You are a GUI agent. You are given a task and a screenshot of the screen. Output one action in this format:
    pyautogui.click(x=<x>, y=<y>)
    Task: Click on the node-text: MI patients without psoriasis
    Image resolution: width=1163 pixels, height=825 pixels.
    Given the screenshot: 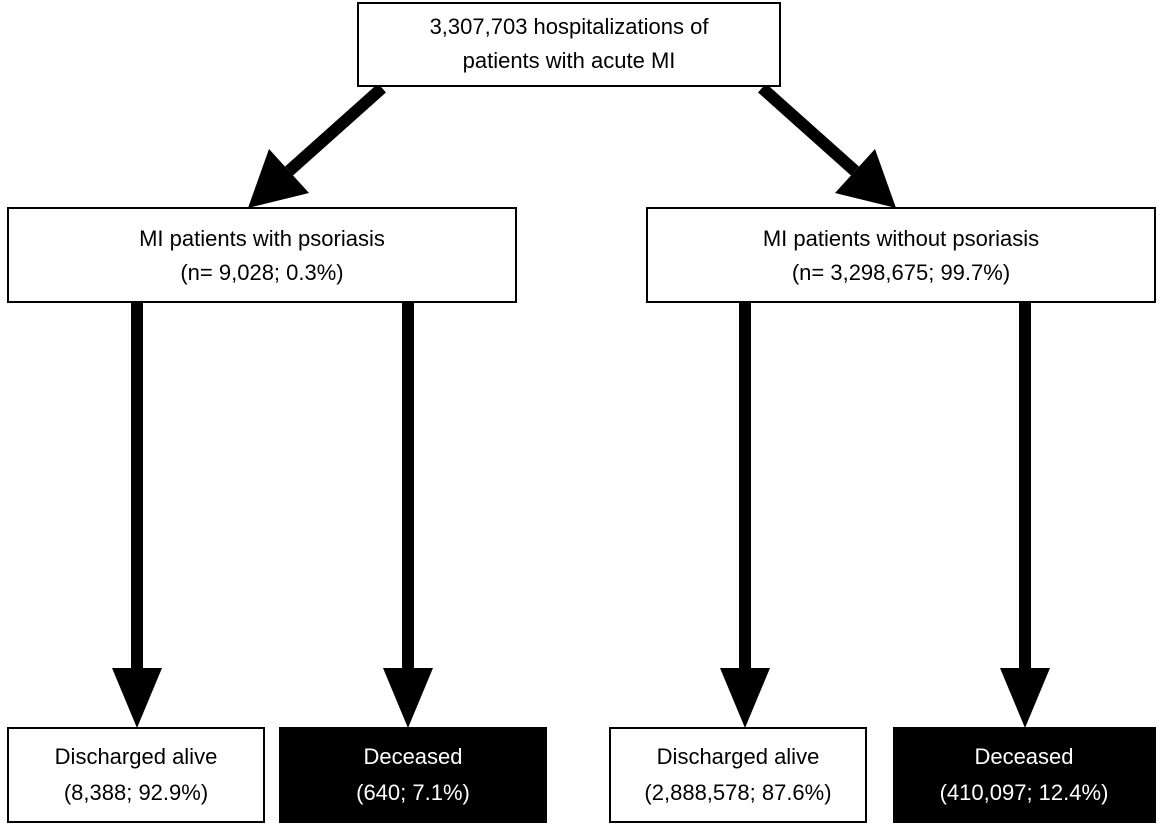 What is the action you would take?
    pyautogui.click(x=901, y=238)
    